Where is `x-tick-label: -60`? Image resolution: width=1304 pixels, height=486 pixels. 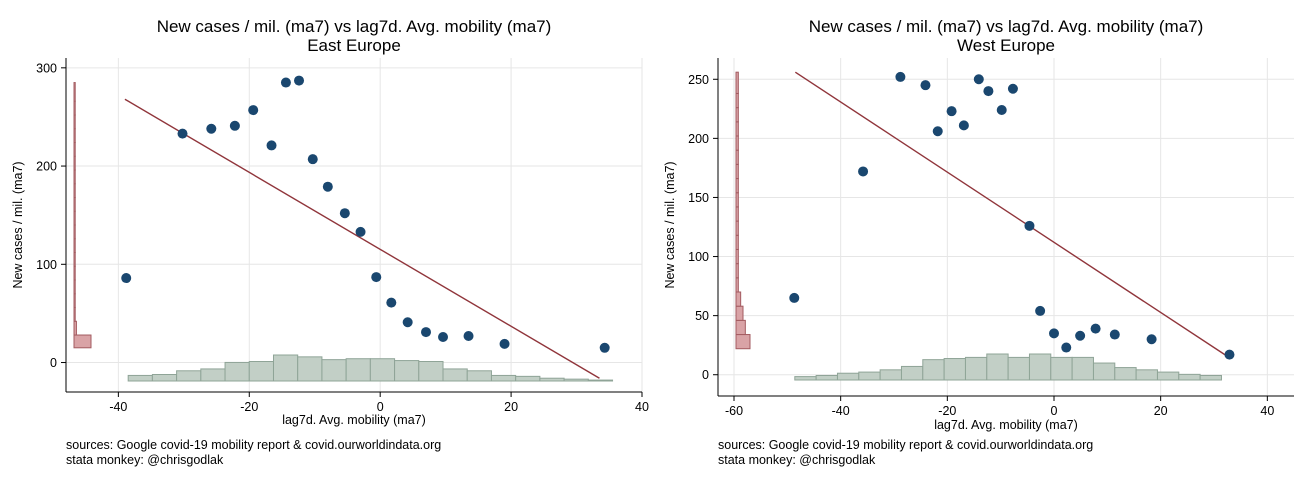
x-tick-label: -60 is located at coordinates (734, 411).